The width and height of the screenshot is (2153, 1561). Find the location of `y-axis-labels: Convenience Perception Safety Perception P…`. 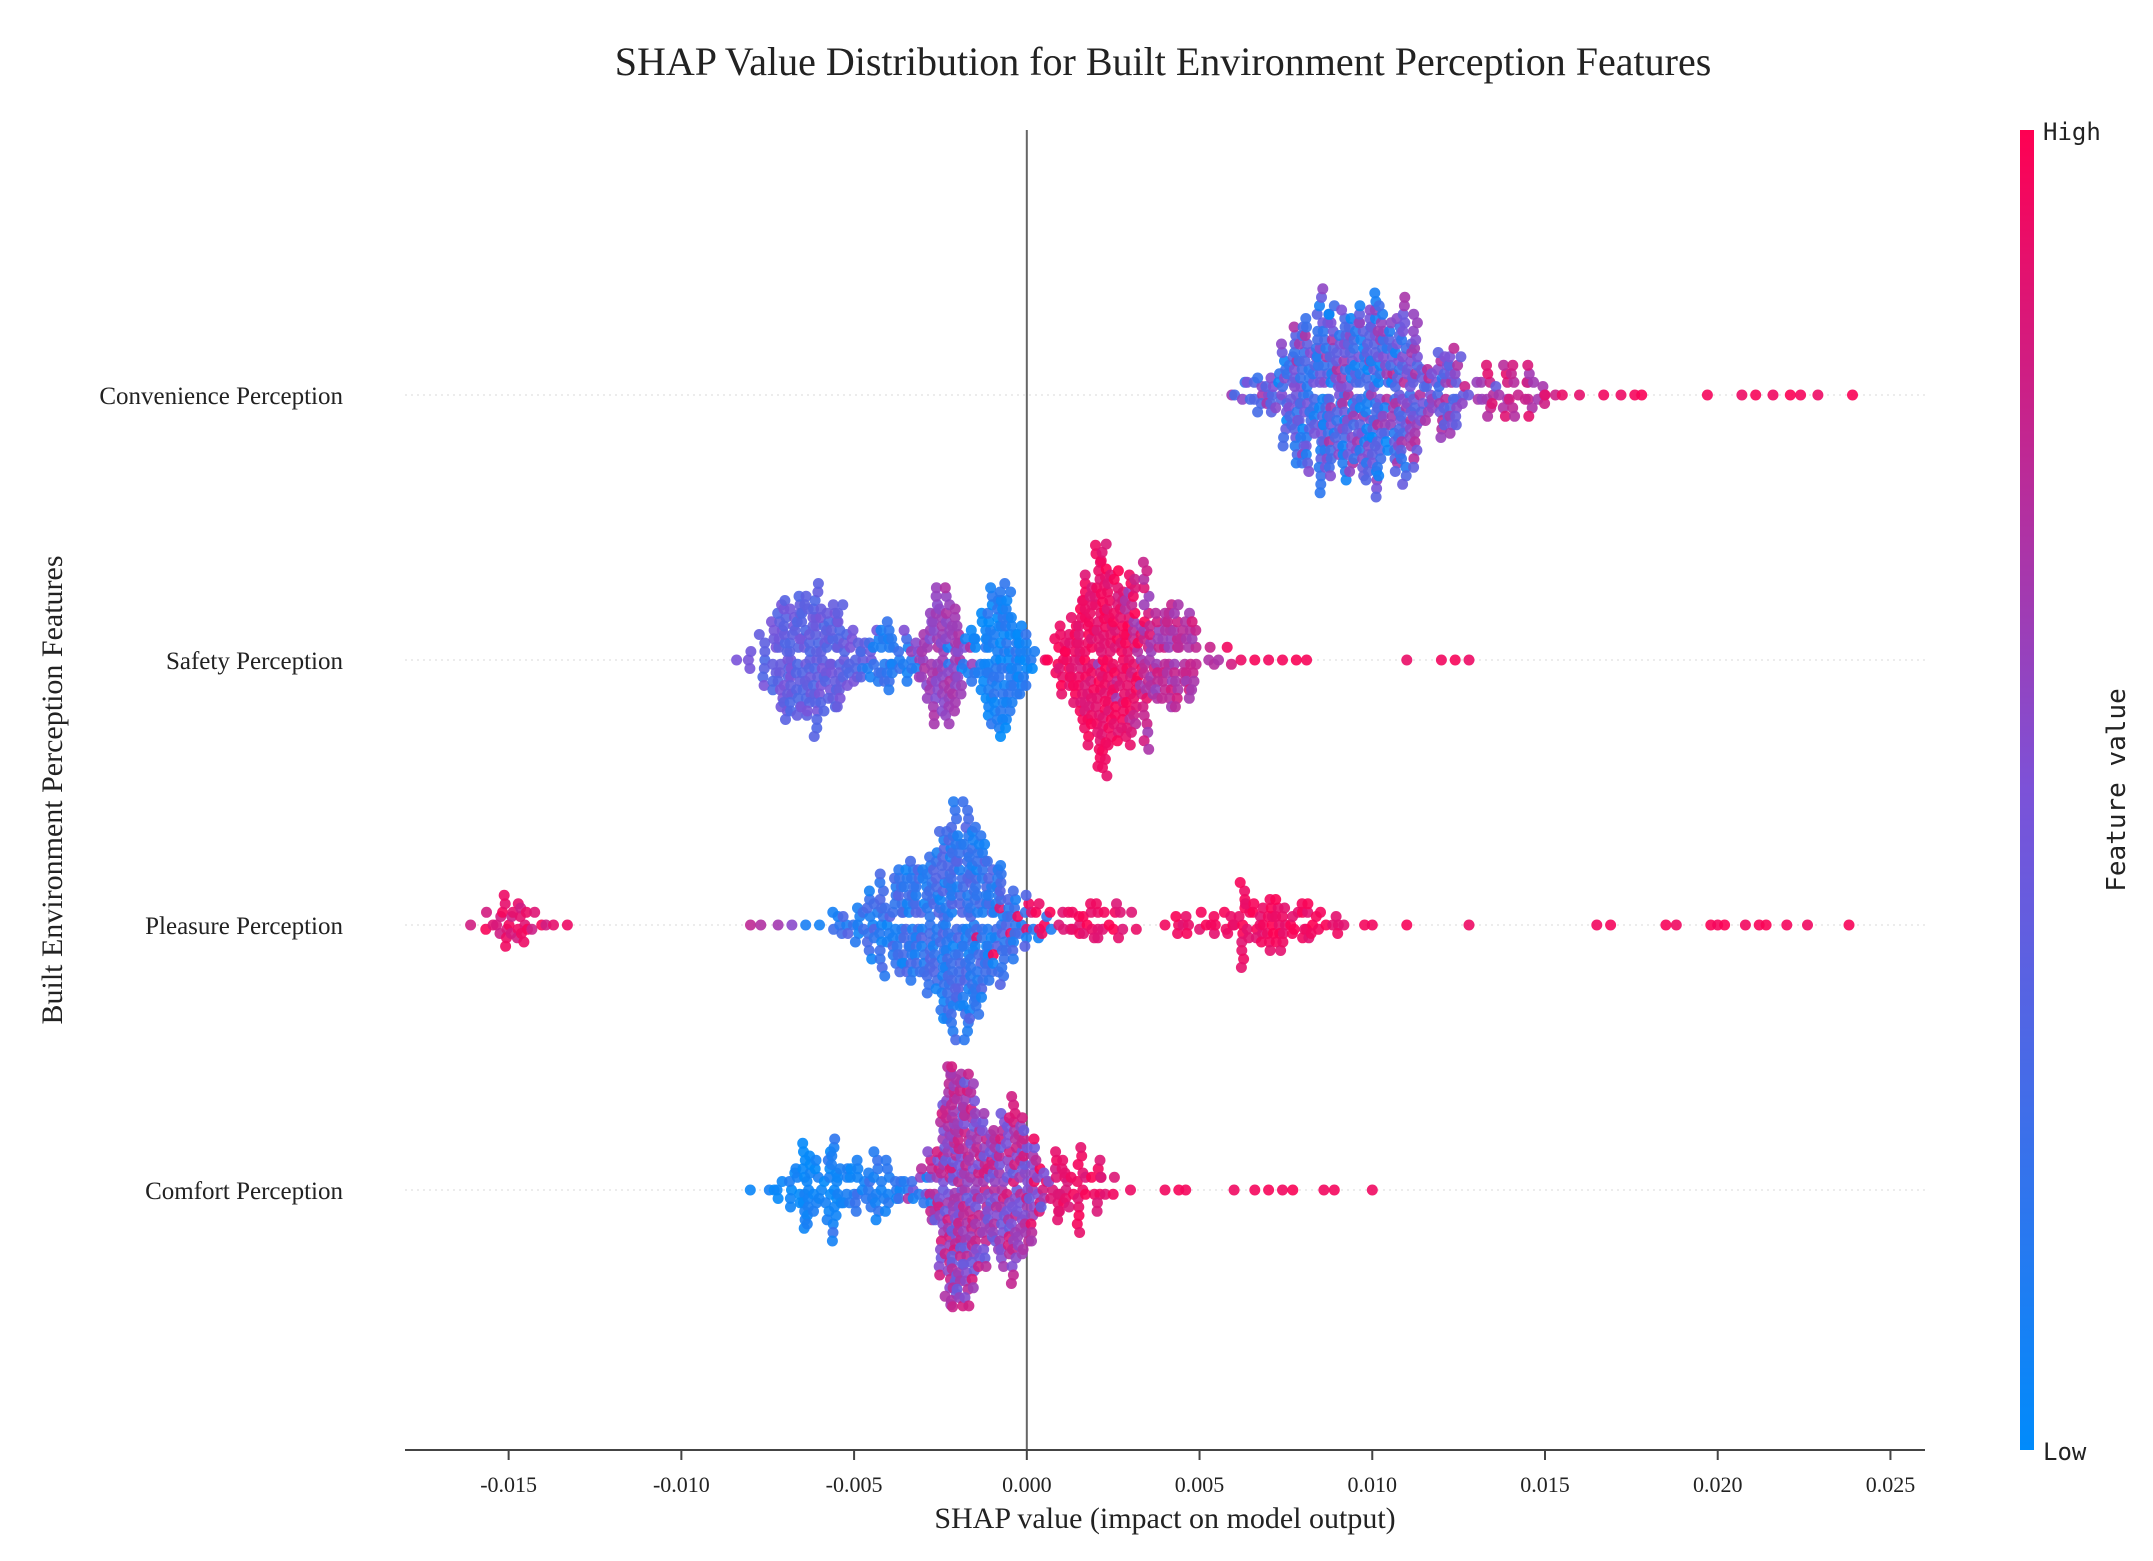

y-axis-labels: Convenience Perception Safety Perception P… is located at coordinates (221, 794).